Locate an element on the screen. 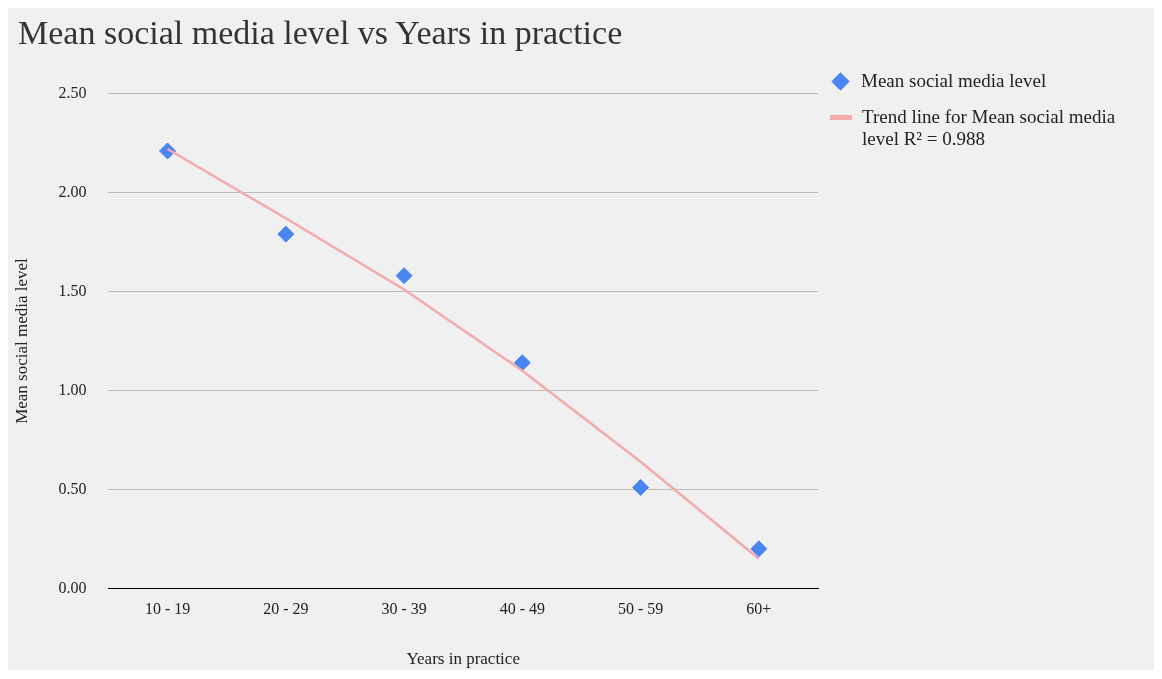  y-tick-label: 1.50 is located at coordinates (72, 290).